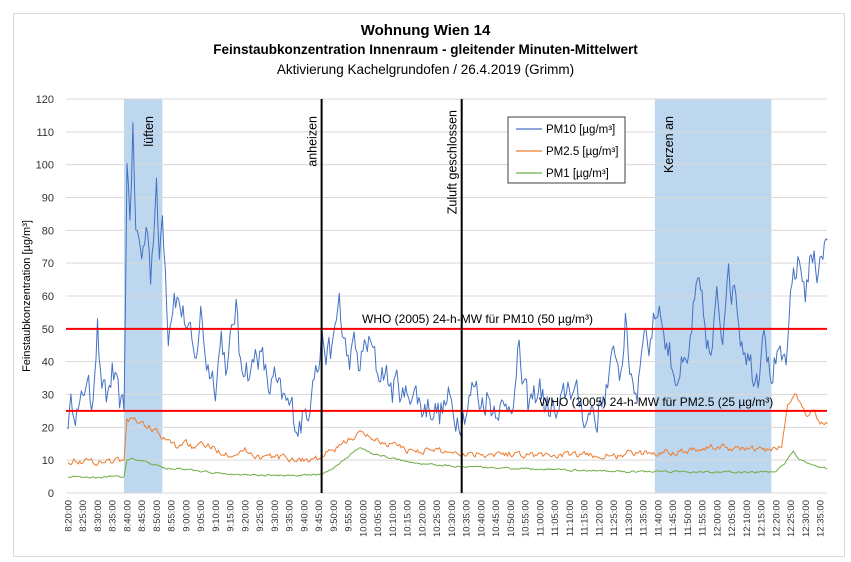  What do you see at coordinates (577, 174) in the screenshot?
I see `legend-label-pm1: PM1 [µg/m³]` at bounding box center [577, 174].